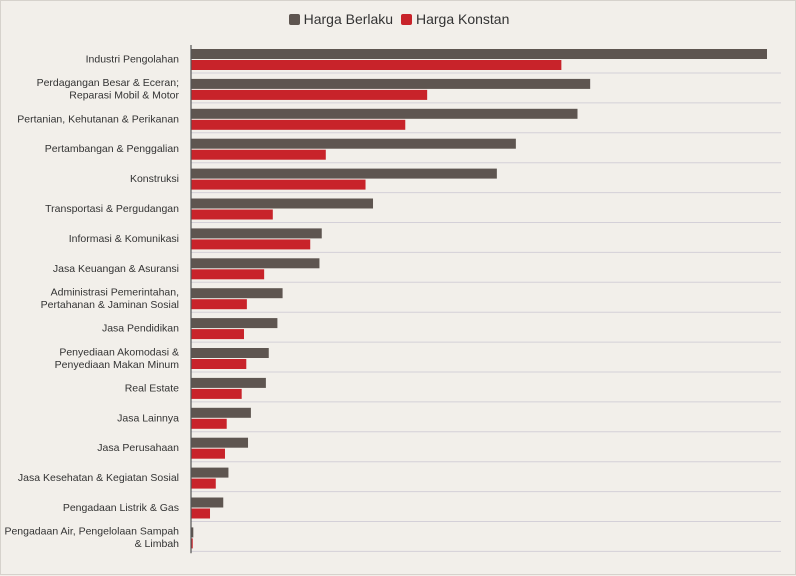 This screenshot has height=576, width=796. I want to click on legend-swatch-harga-berlaku, so click(294, 19).